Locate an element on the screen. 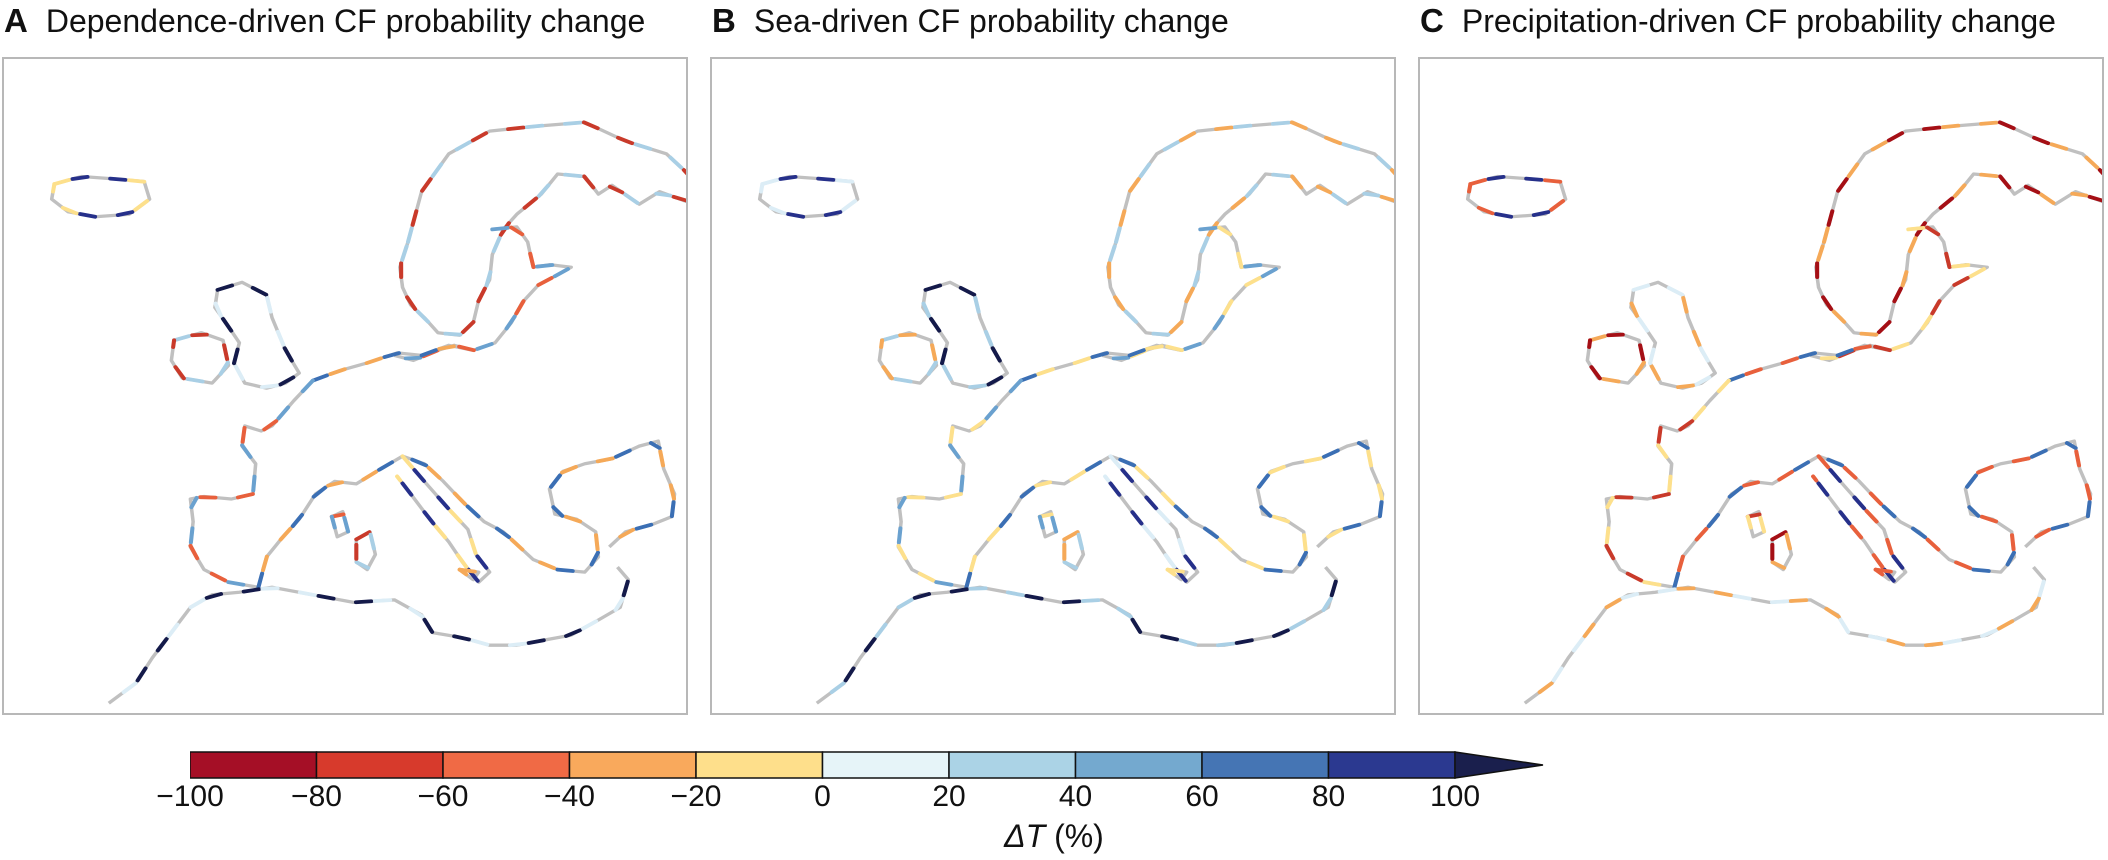  colorbar-tick: −60 is located at coordinates (443, 796).